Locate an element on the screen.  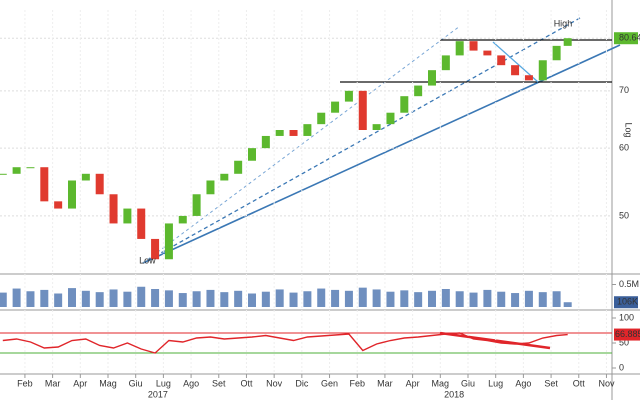
x-tick-label: Apr is located at coordinates (80, 383).